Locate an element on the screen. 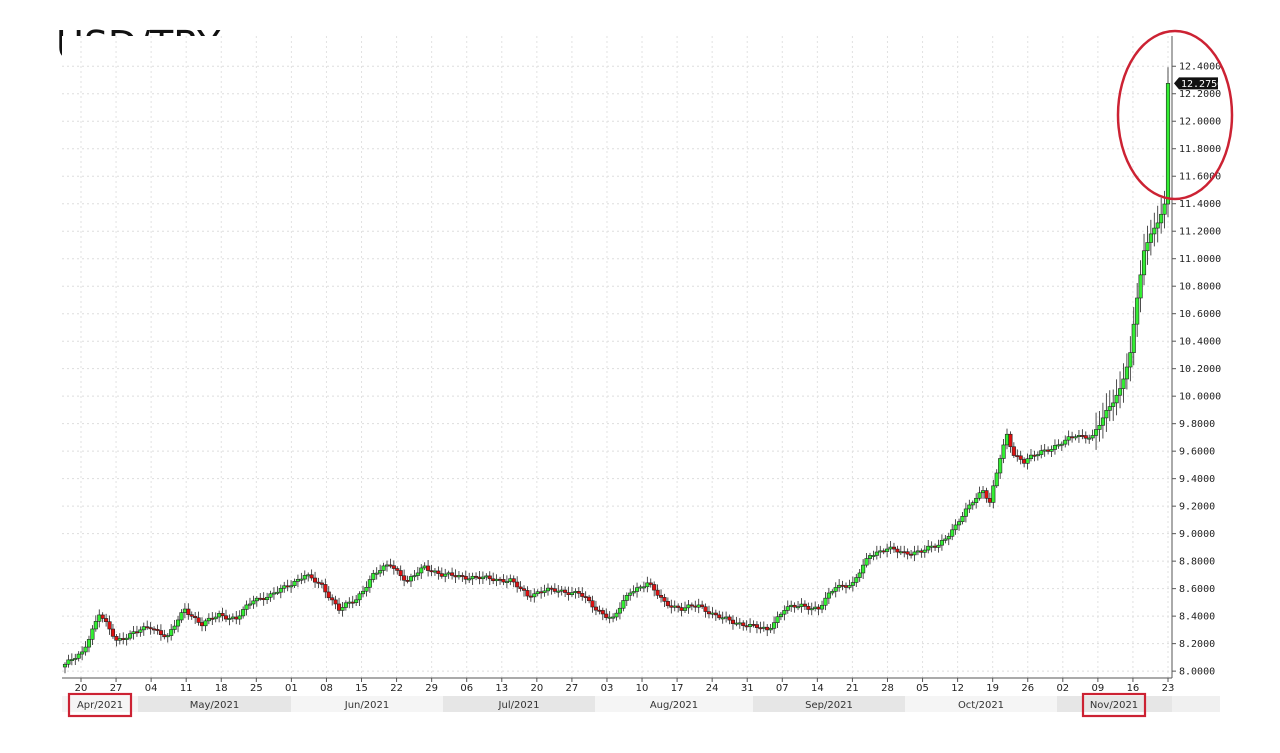 The height and width of the screenshot is (753, 1280). y-tick-label: 8.6000 is located at coordinates (1197, 589).